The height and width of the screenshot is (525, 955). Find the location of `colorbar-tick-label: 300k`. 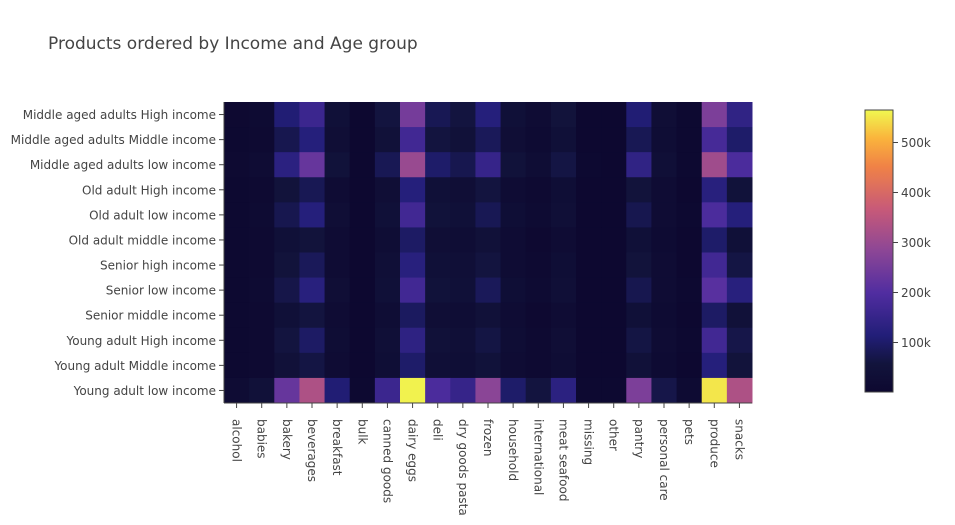

colorbar-tick-label: 300k is located at coordinates (916, 243).